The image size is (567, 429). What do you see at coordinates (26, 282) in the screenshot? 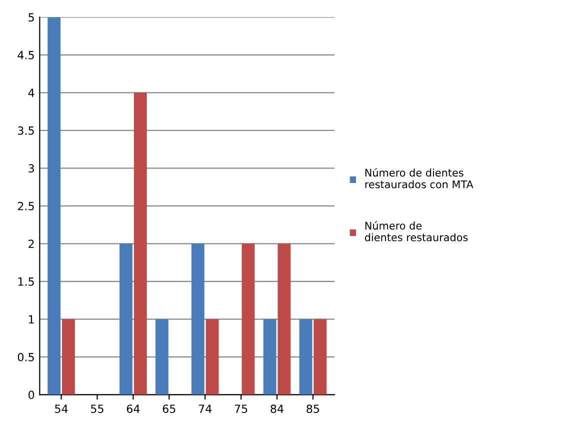
I see `y-tick-label: 1.5` at bounding box center [26, 282].